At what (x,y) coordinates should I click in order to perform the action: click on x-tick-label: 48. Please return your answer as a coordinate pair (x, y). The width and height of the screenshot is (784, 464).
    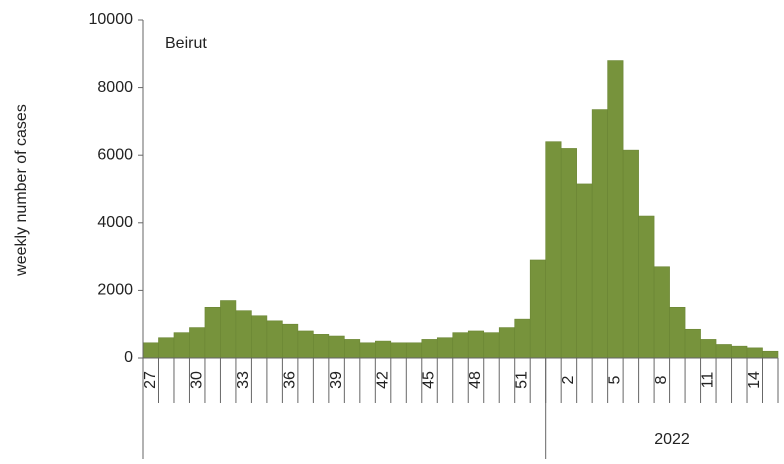
    Looking at the image, I should click on (475, 380).